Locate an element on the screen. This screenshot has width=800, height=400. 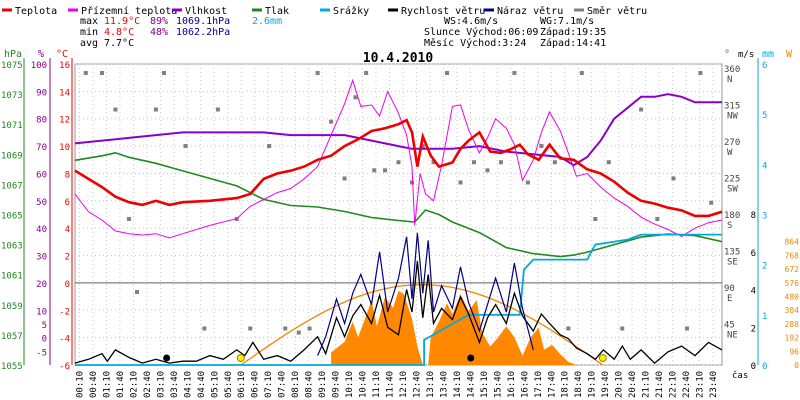
direction-degree-label: 360 is located at coordinates (732, 70).